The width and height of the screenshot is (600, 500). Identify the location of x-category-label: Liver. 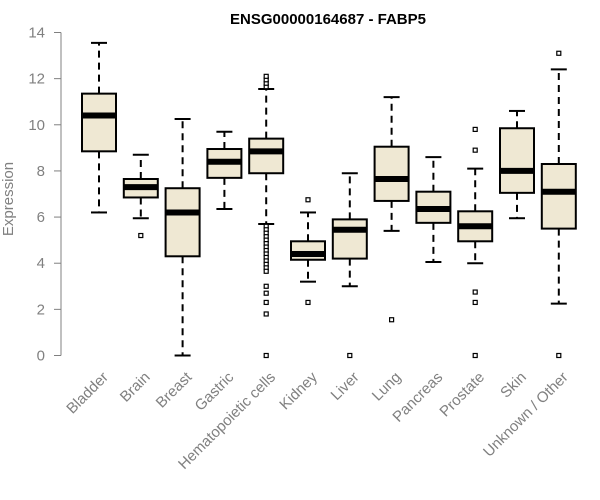
(345, 386).